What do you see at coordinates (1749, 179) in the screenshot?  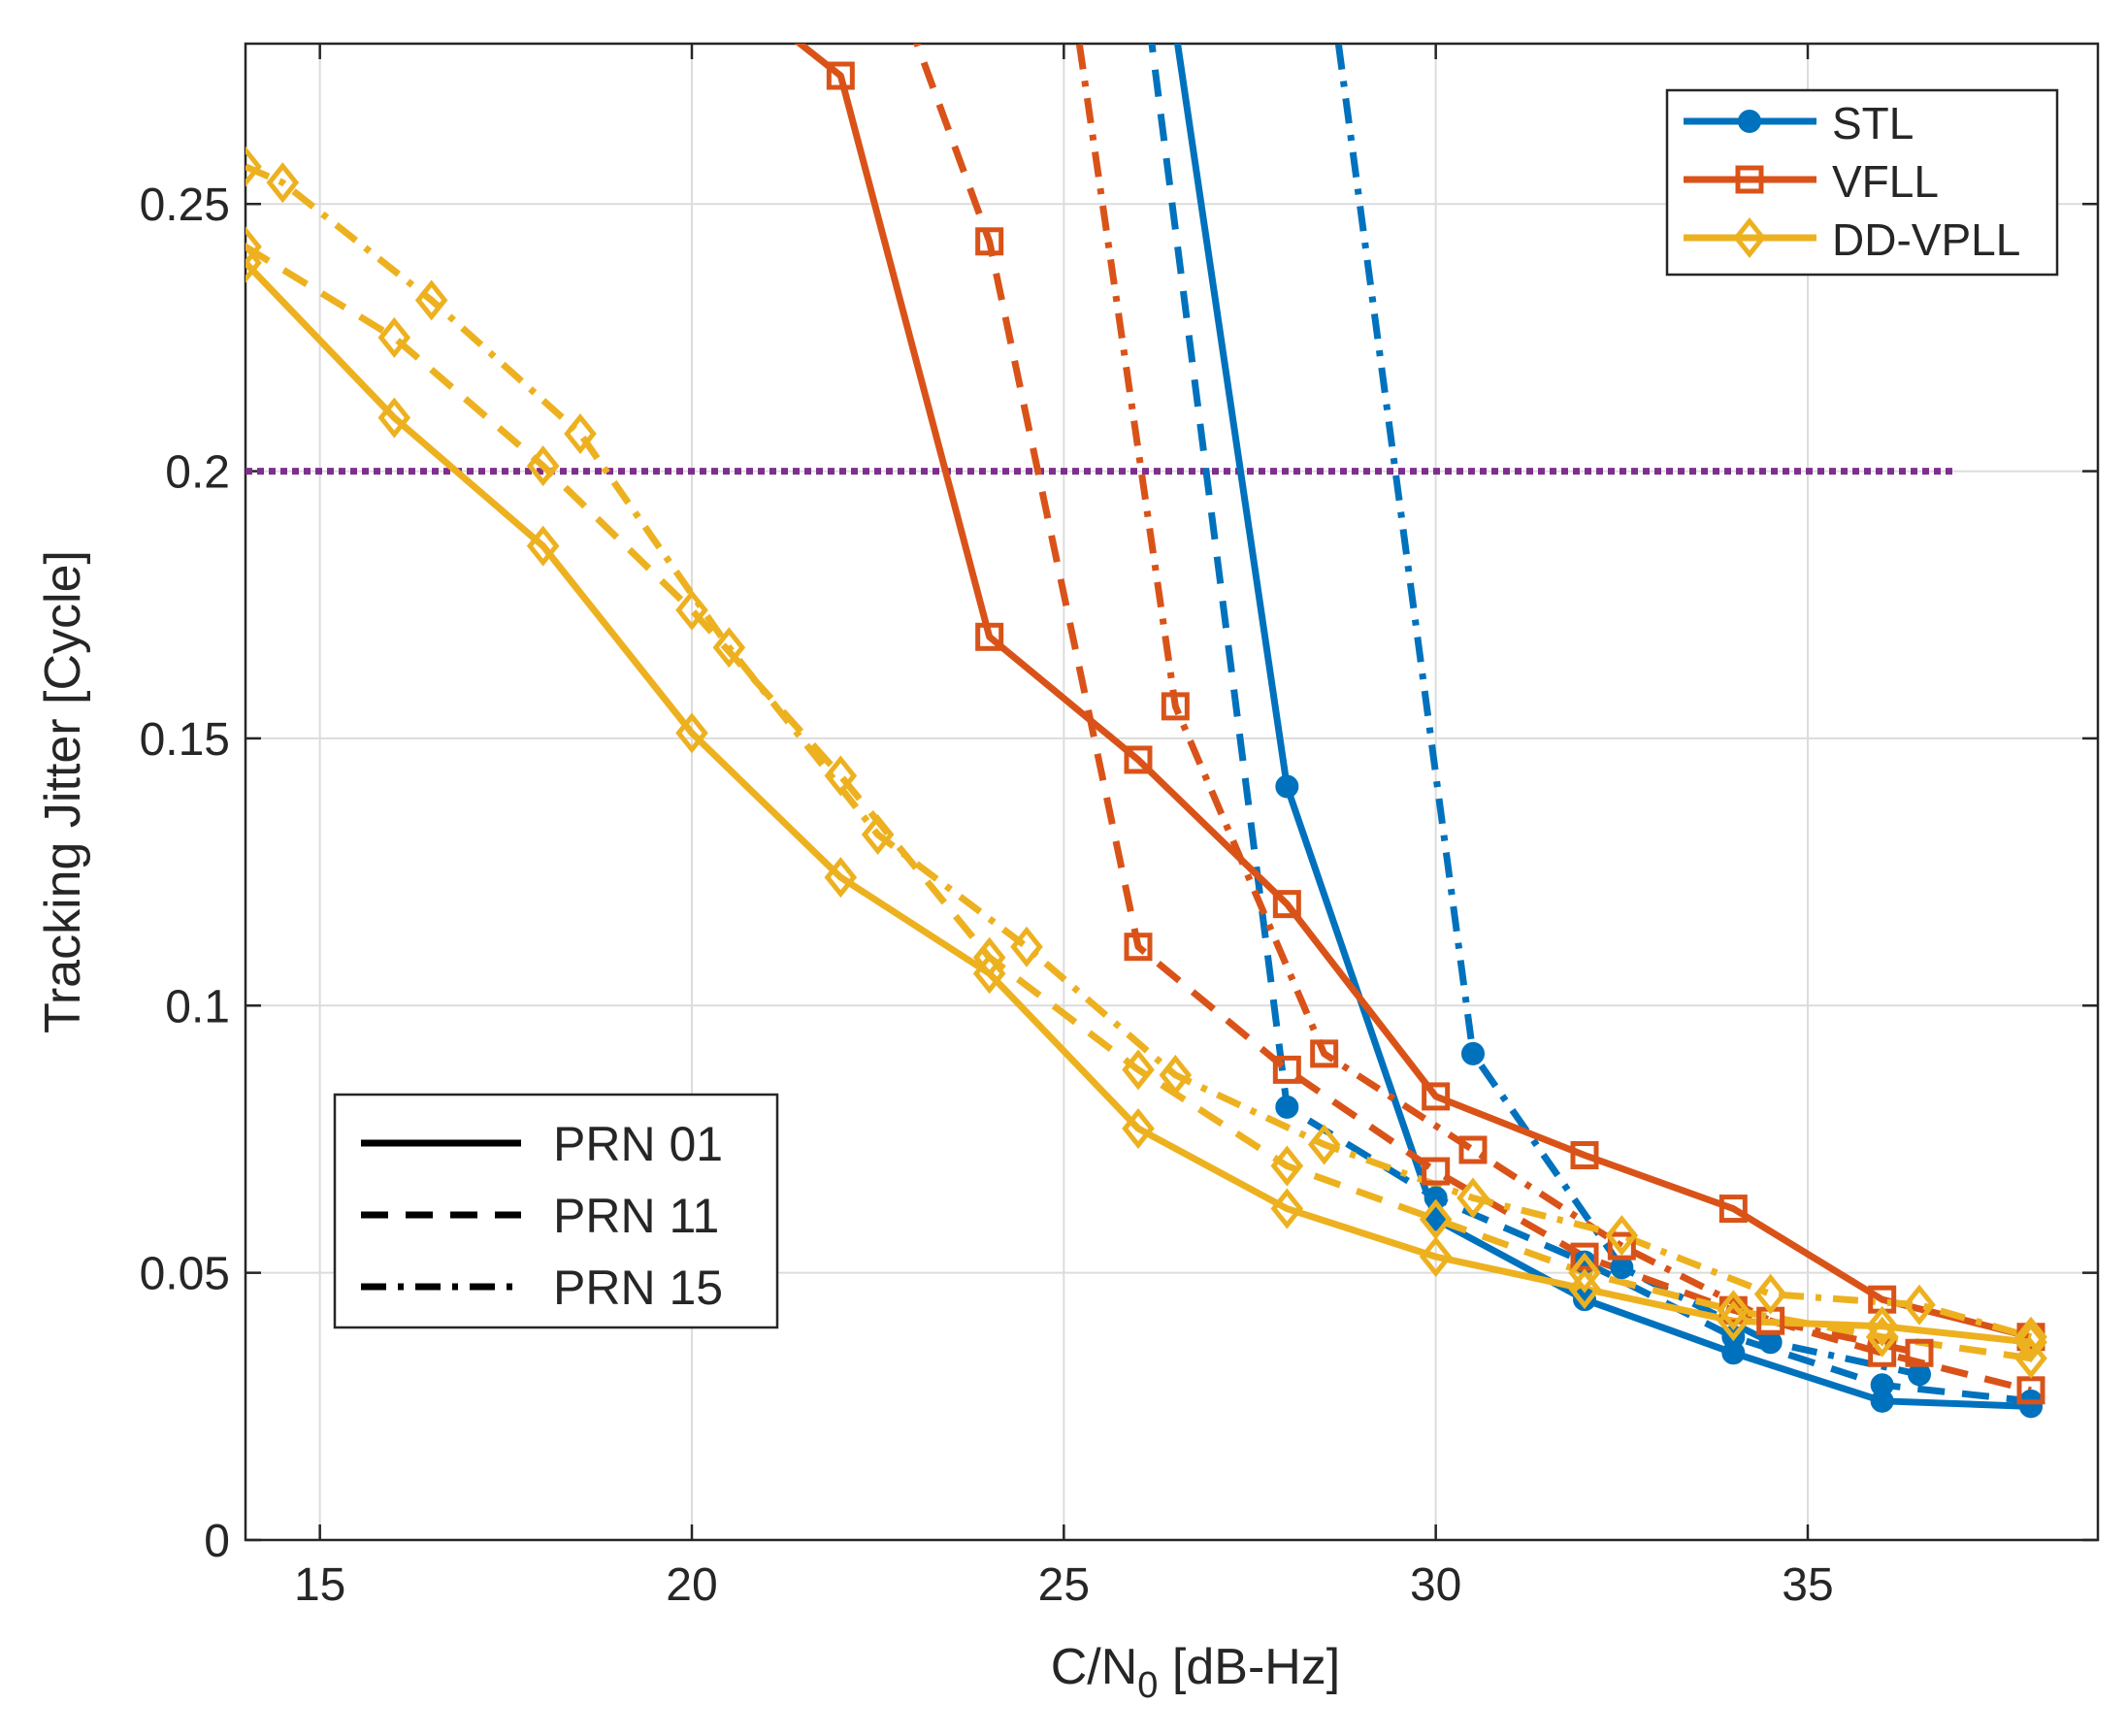 I see `legend-marker-vfll` at bounding box center [1749, 179].